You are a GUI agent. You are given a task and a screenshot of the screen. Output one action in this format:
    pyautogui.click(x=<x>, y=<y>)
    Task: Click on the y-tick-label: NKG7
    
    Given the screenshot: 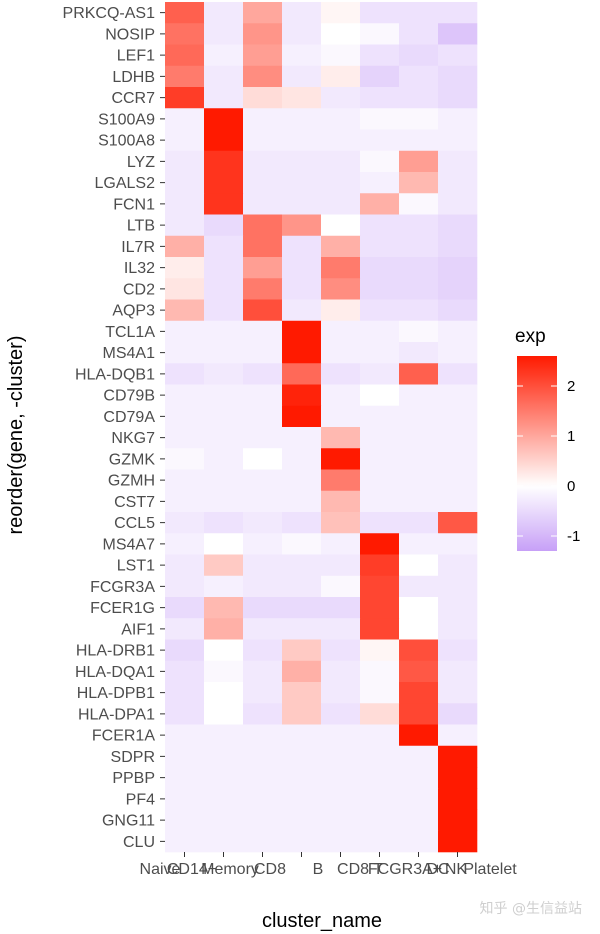 What is the action you would take?
    pyautogui.click(x=133, y=438)
    